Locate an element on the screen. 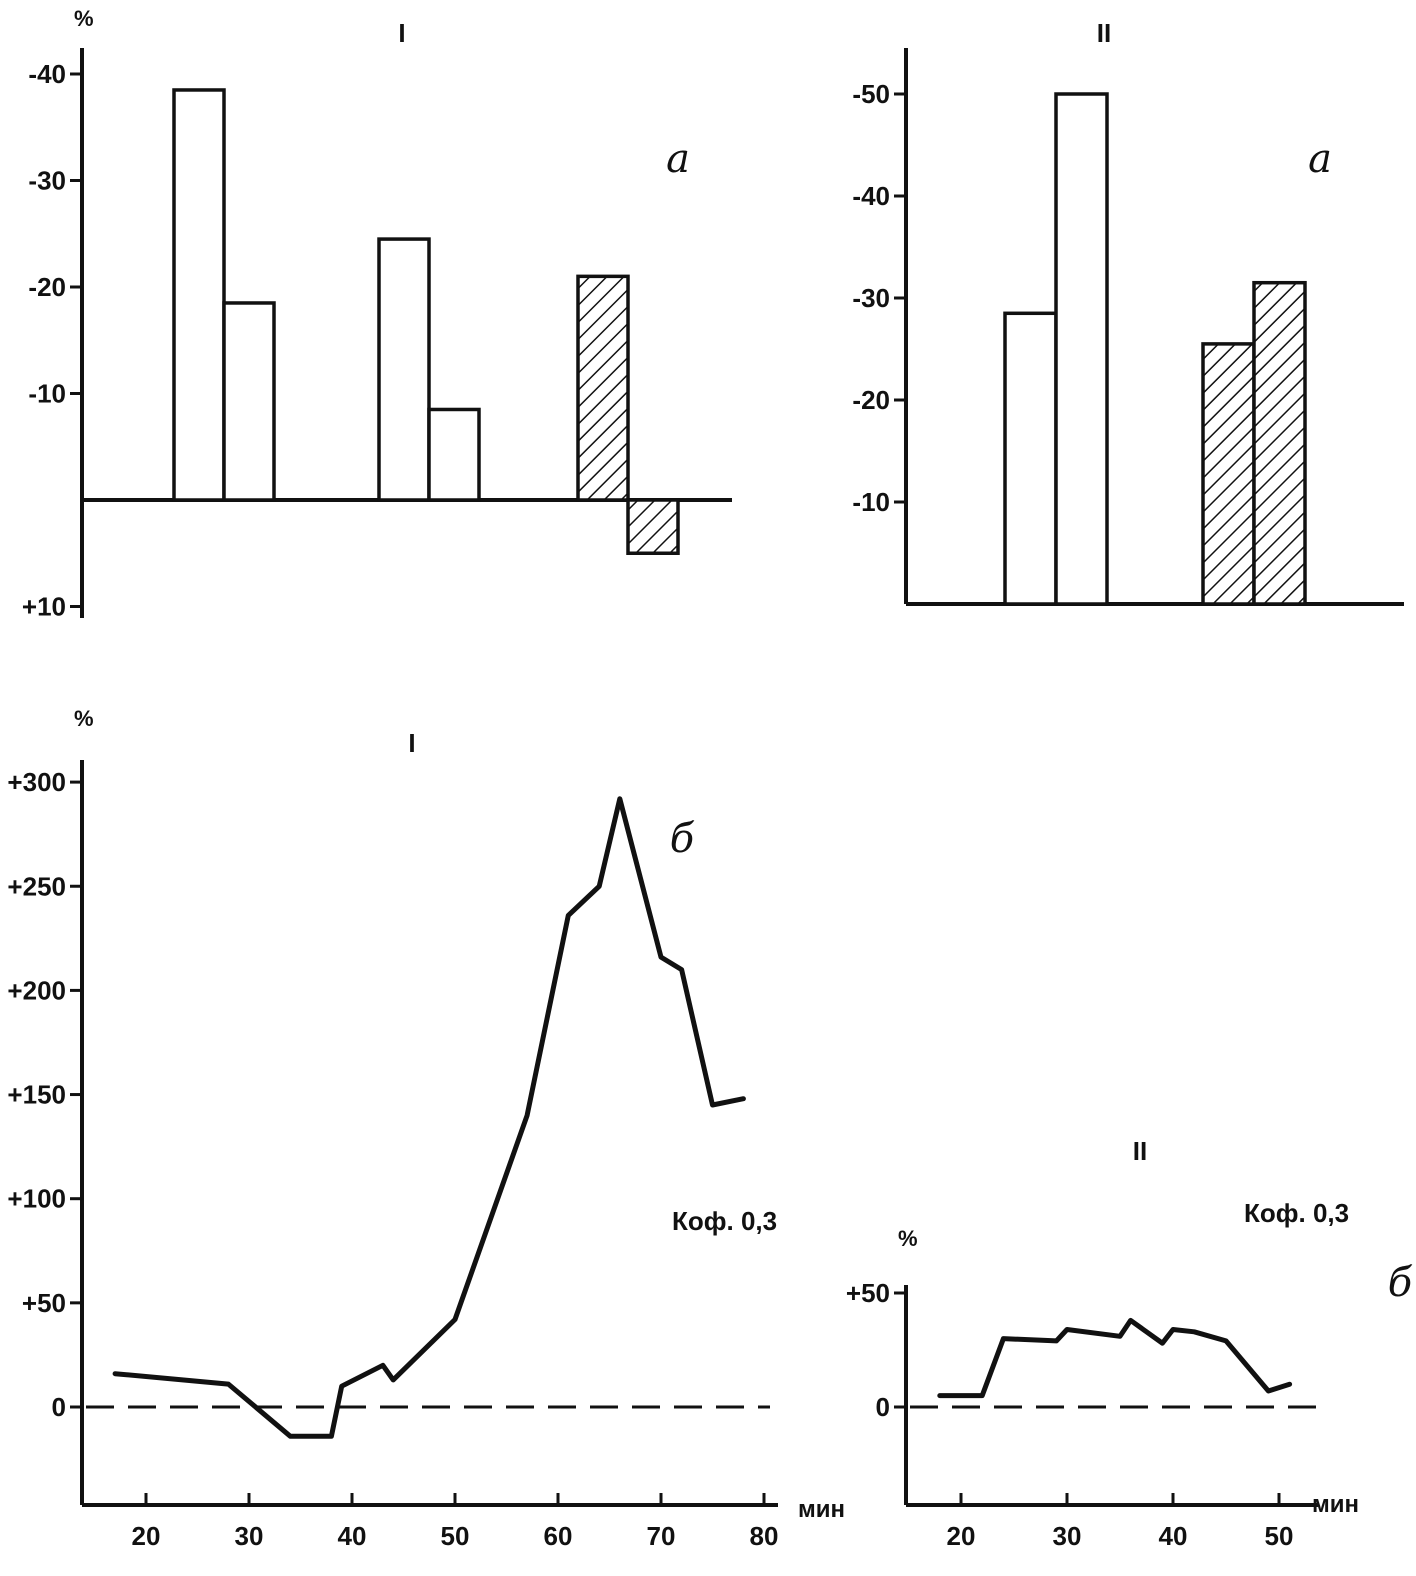 The height and width of the screenshot is (1576, 1416). y-tick-label: +200 is located at coordinates (36, 990).